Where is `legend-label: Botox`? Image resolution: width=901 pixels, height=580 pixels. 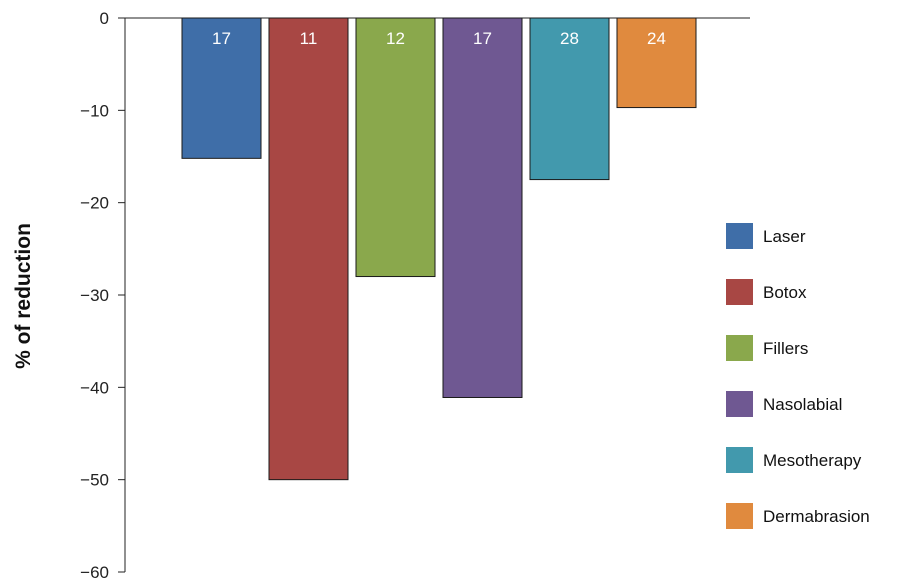
legend-label: Botox is located at coordinates (785, 292).